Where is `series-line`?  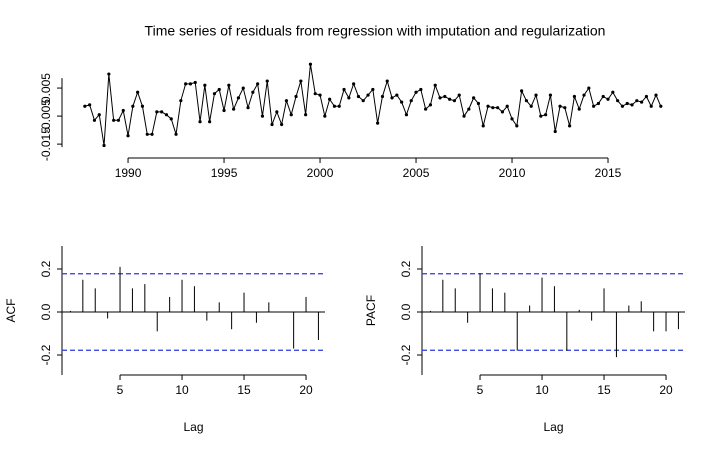
series-line is located at coordinates (373, 105).